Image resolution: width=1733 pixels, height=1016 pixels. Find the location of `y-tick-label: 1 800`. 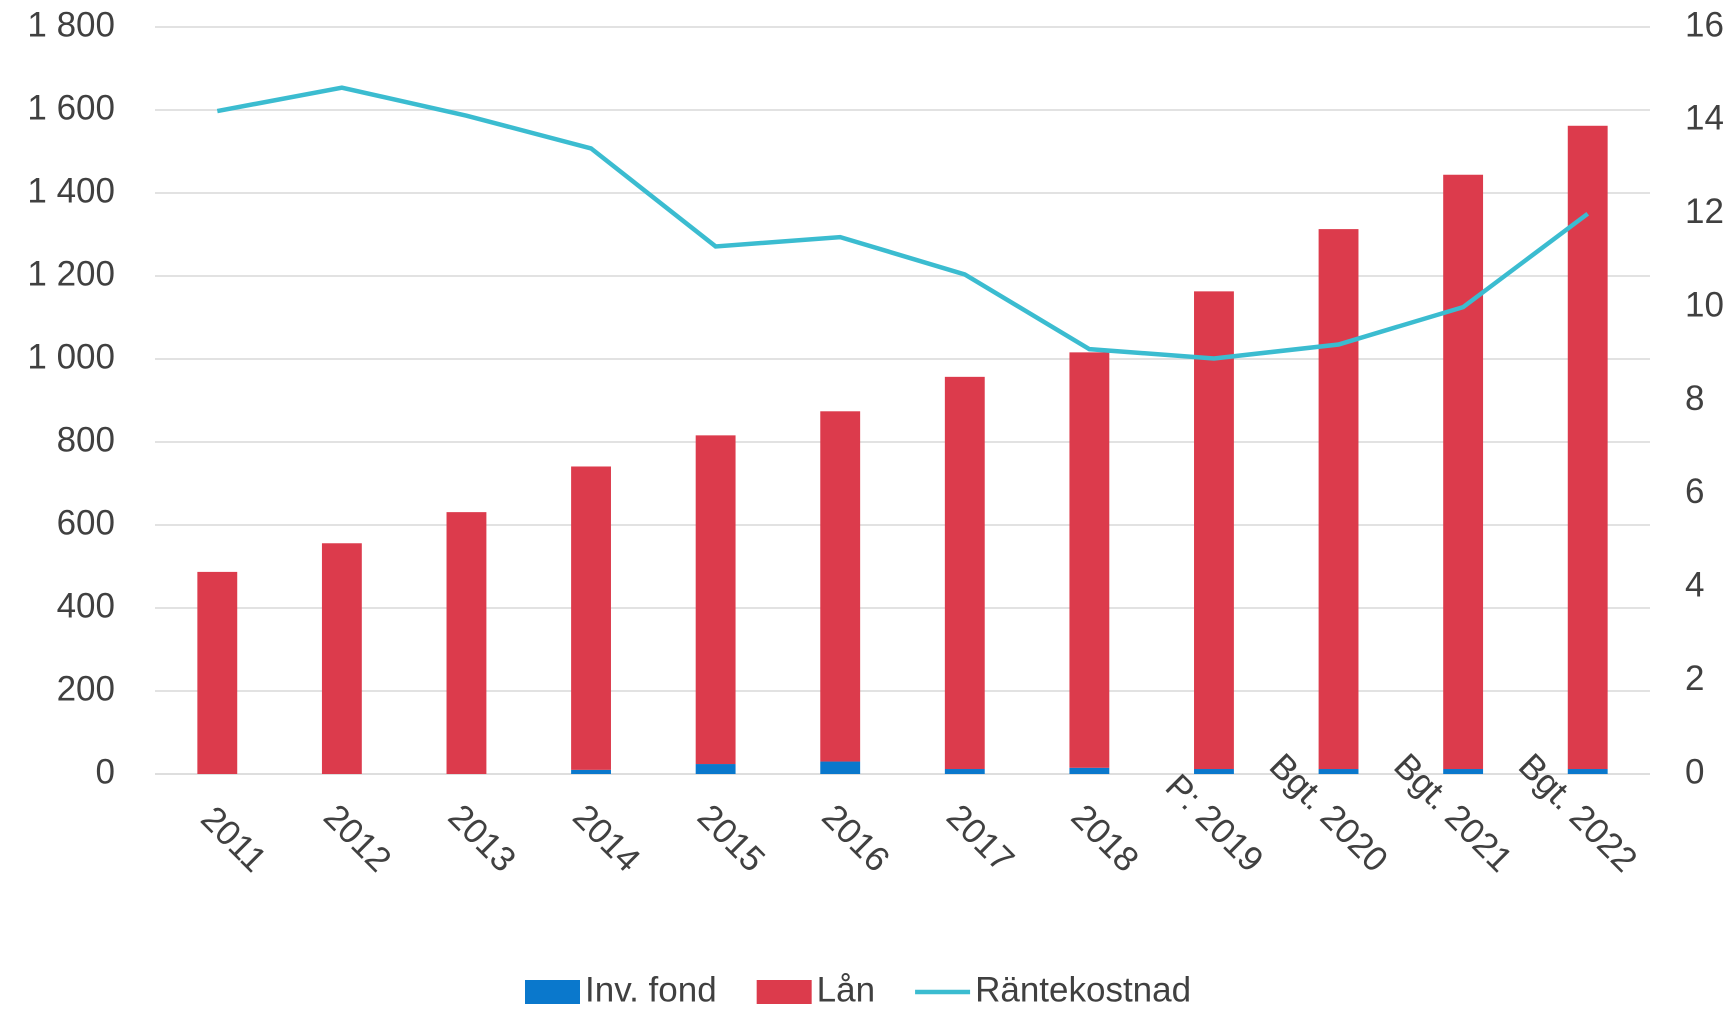

y-tick-label: 1 800 is located at coordinates (71, 24).